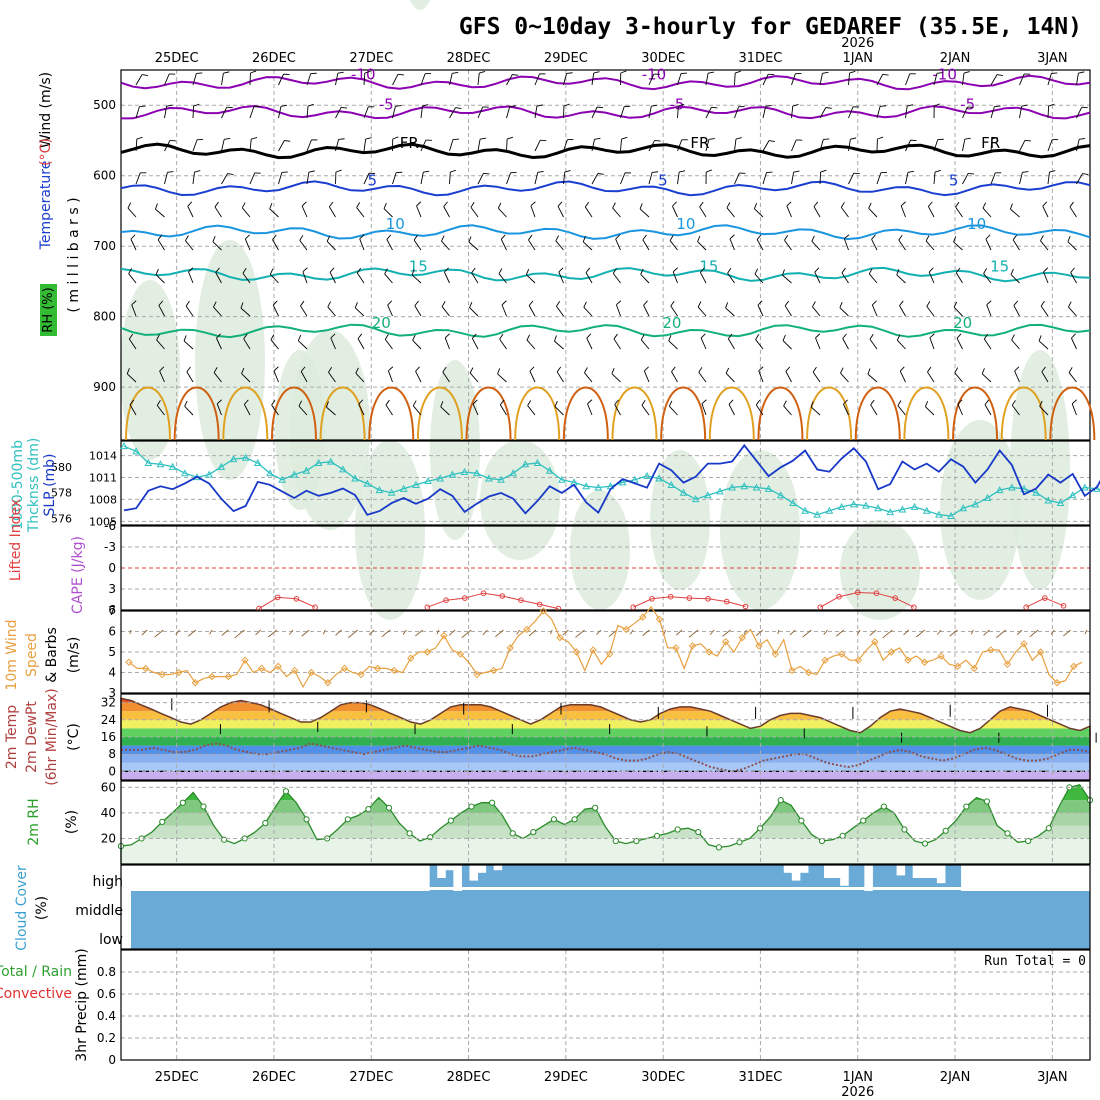 The width and height of the screenshot is (1100, 1100). What do you see at coordinates (418, 266) in the screenshot?
I see `isotherm-label: 15` at bounding box center [418, 266].